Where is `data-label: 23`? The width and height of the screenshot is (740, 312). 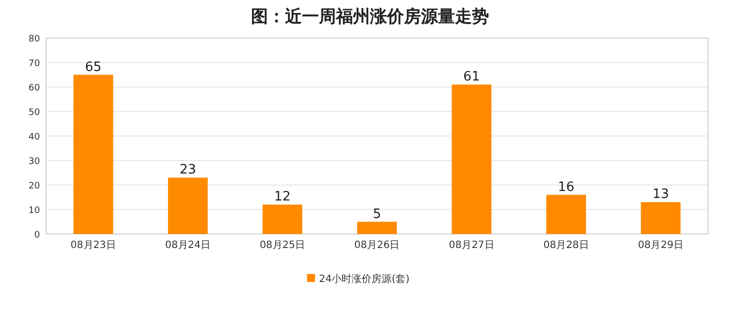
data-label: 23 is located at coordinates (188, 170).